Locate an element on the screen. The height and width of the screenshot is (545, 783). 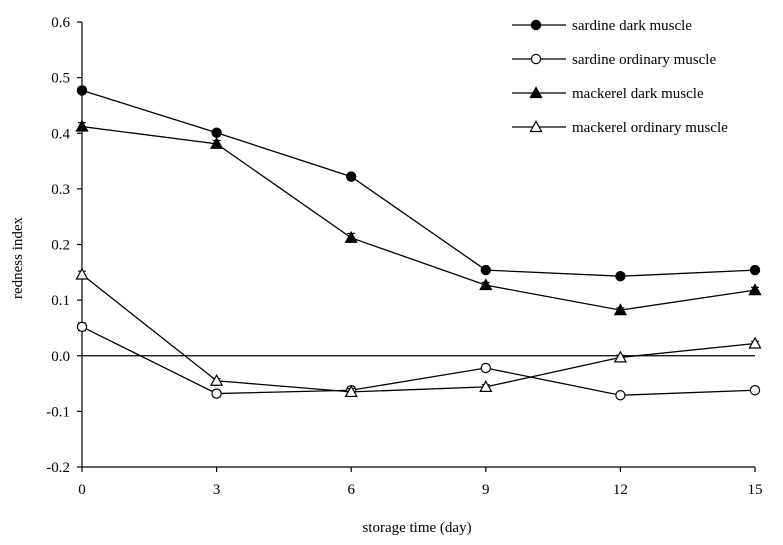
y-tick-label: 0.6 is located at coordinates (60, 23).